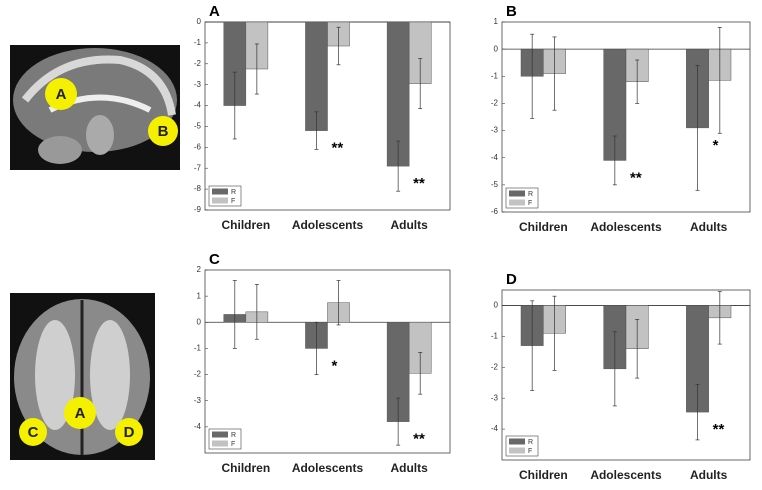 This screenshot has height=490, width=762. What do you see at coordinates (198, 209) in the screenshot?
I see `y-tick-label: -9` at bounding box center [198, 209].